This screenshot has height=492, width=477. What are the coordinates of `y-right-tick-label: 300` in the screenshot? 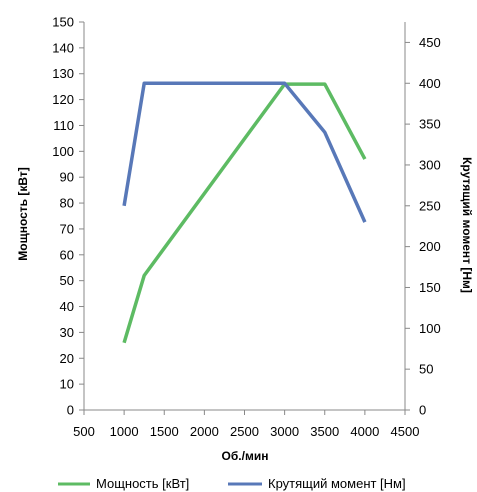 It's located at (430, 164).